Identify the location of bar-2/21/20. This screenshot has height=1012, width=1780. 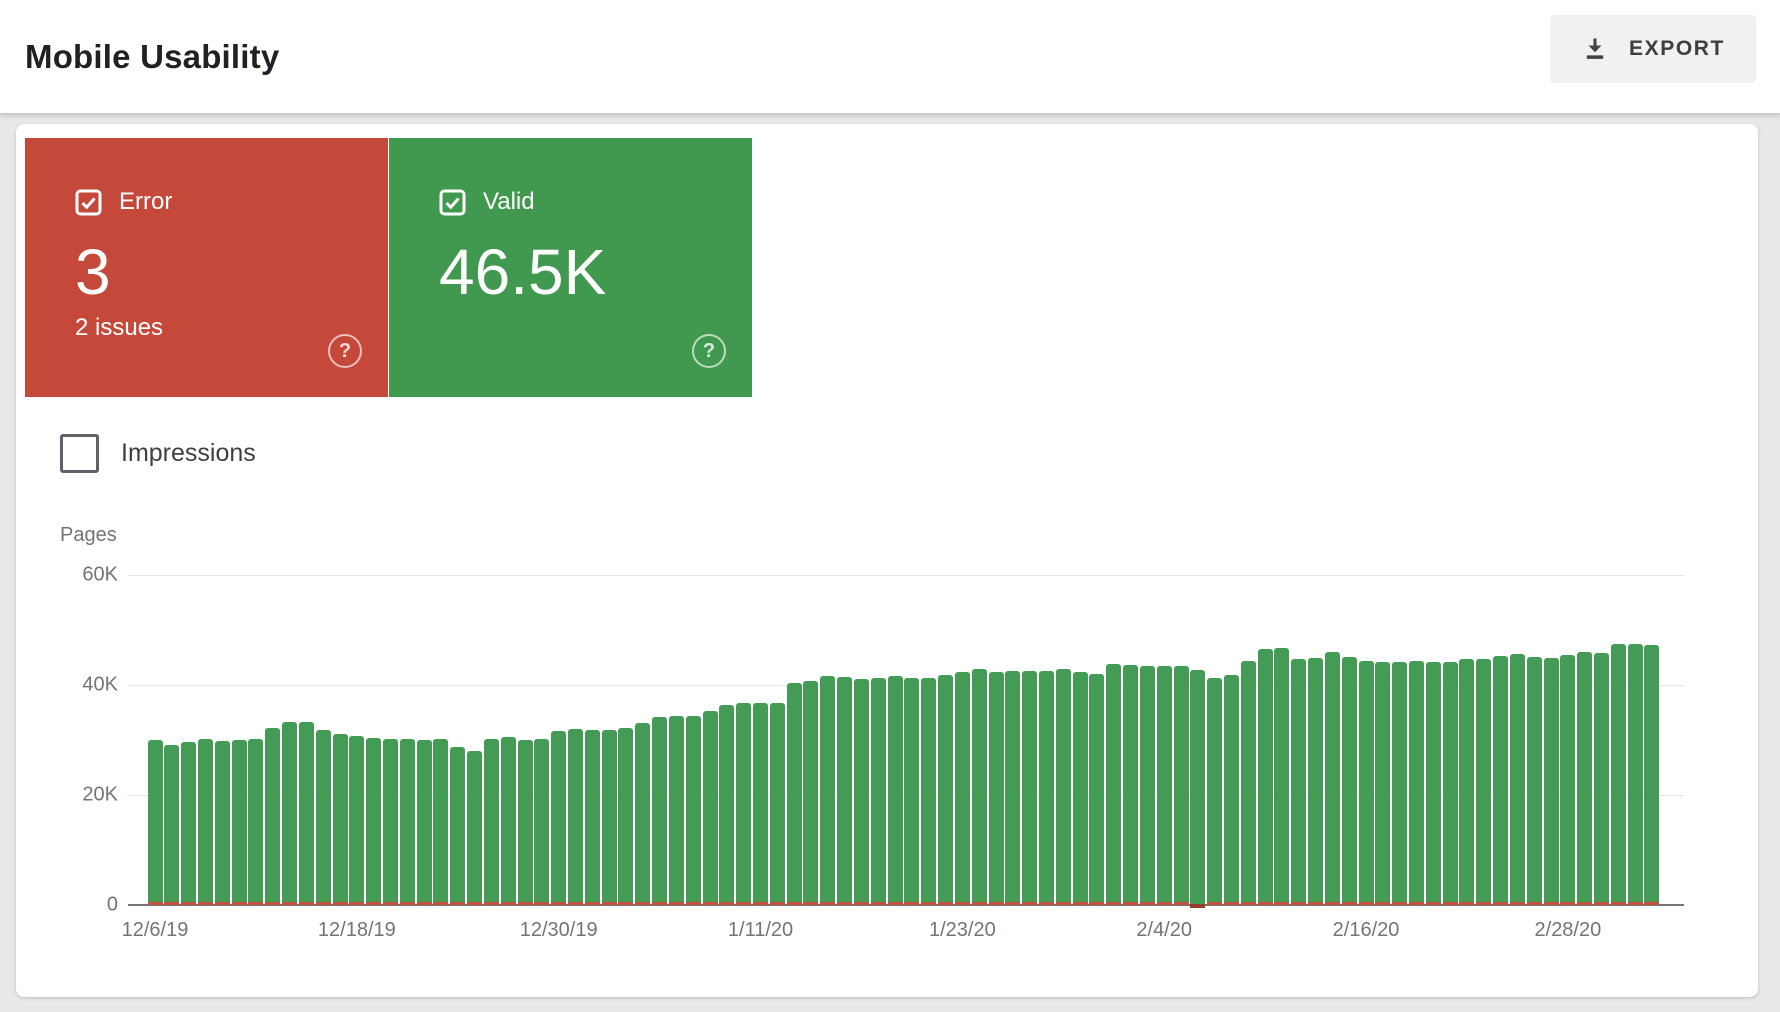
(1450, 783).